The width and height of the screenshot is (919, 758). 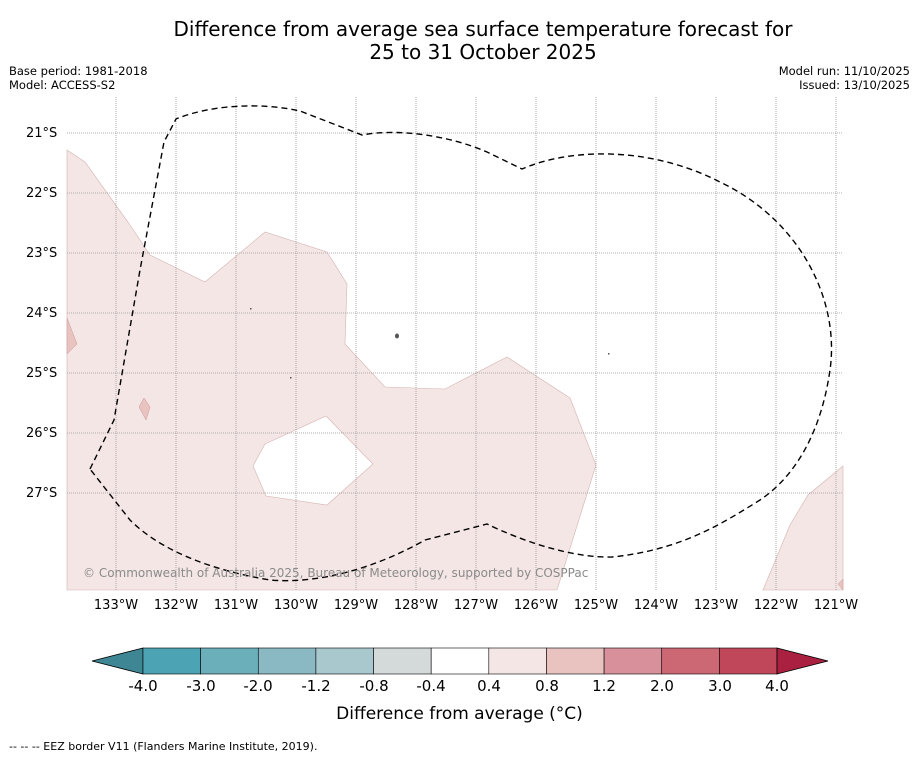 I want to click on lat-label: 22°S, so click(x=42, y=193).